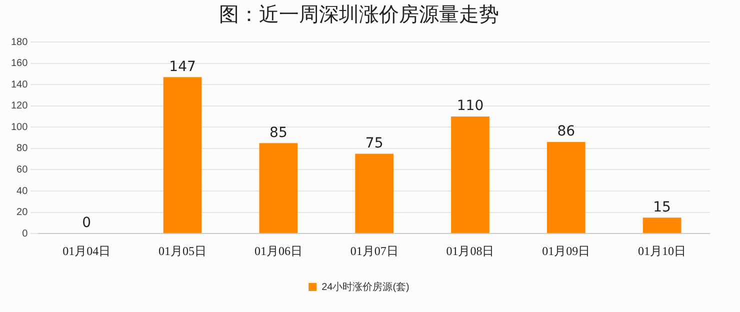 This screenshot has width=740, height=312. Describe the element at coordinates (470, 106) in the screenshot. I see `data-label: 110` at that location.